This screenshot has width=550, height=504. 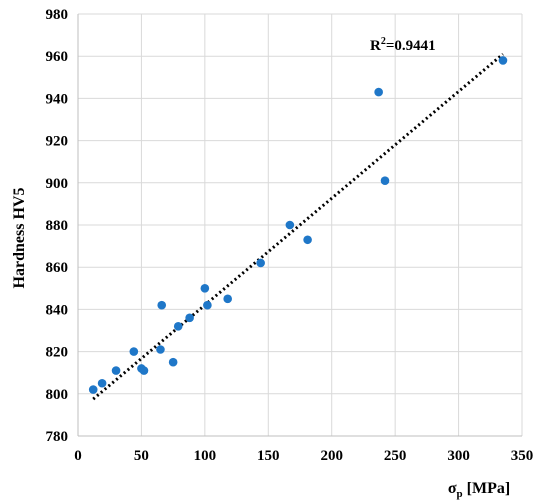 What do you see at coordinates (57, 437) in the screenshot?
I see `y-tick-label: 780` at bounding box center [57, 437].